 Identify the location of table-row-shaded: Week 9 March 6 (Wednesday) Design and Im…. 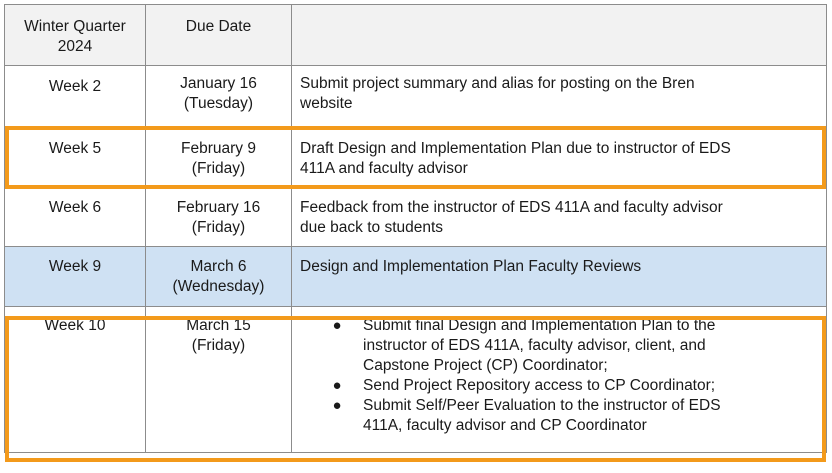
(415, 276).